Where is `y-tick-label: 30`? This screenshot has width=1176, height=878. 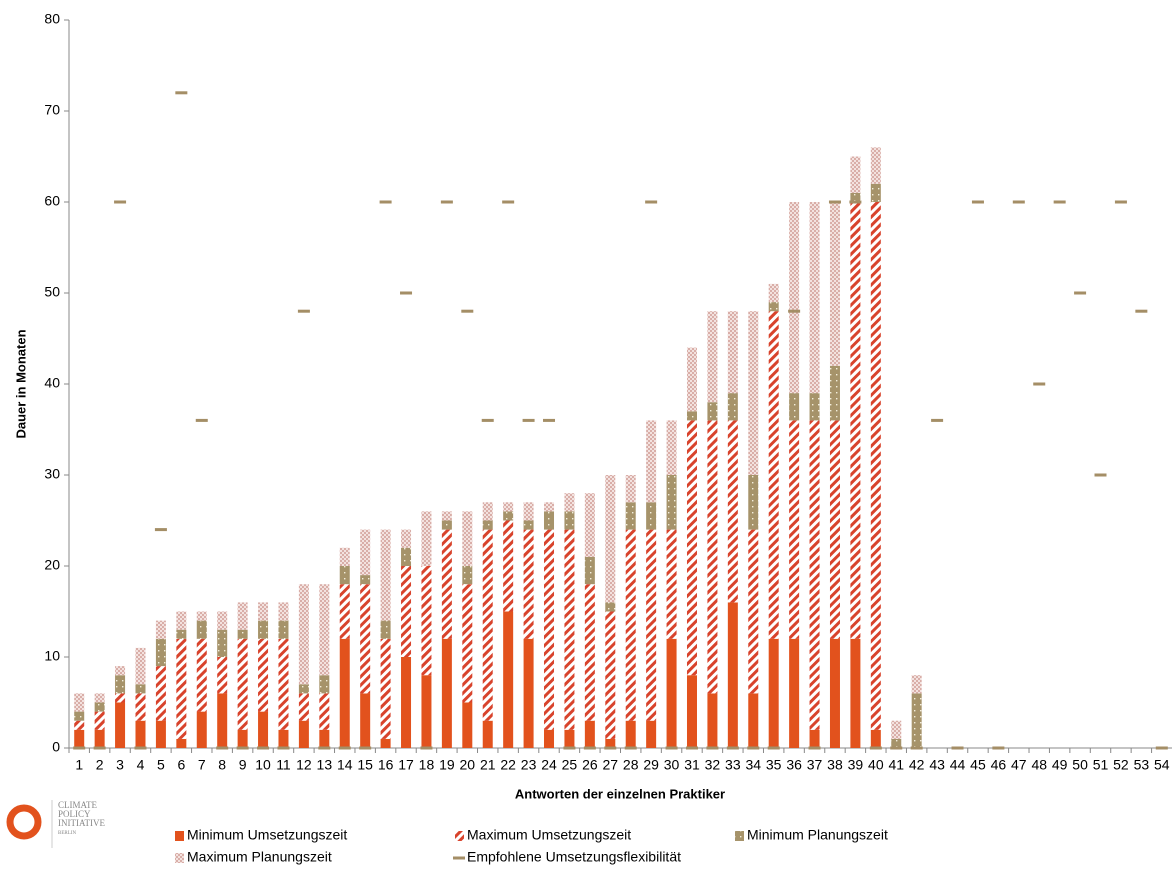
y-tick-label: 30 is located at coordinates (52, 474).